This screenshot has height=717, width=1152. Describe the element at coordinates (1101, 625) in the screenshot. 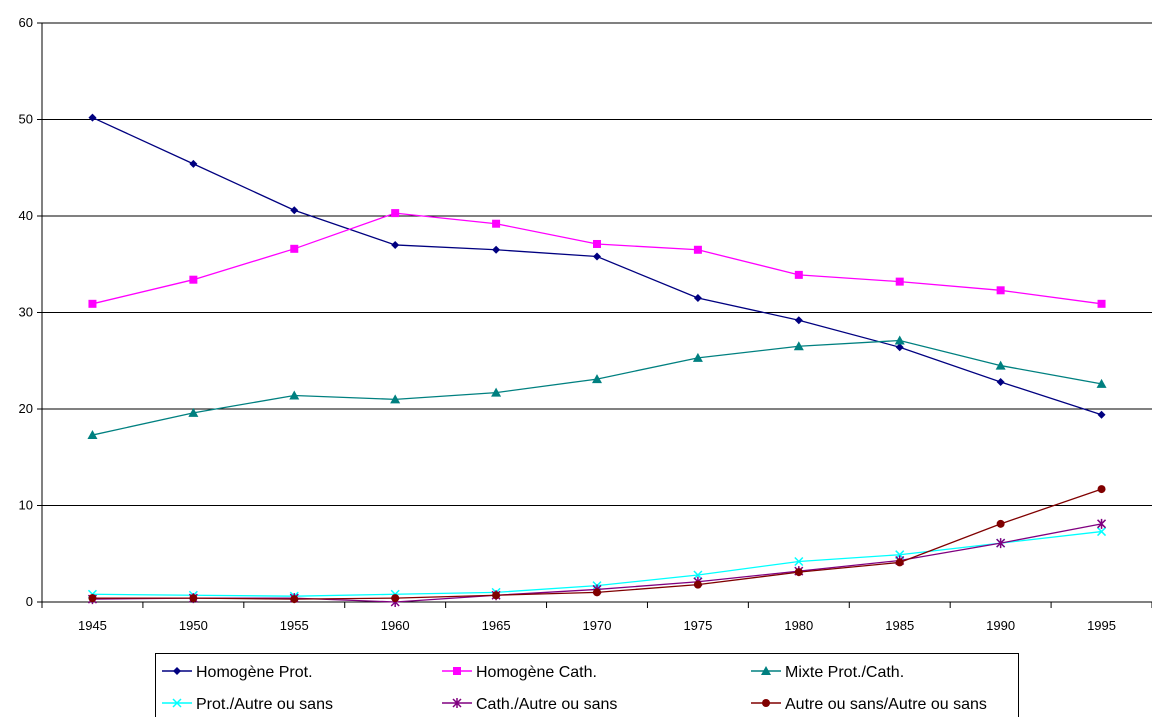

I see `x-tick-label: 1995` at that location.